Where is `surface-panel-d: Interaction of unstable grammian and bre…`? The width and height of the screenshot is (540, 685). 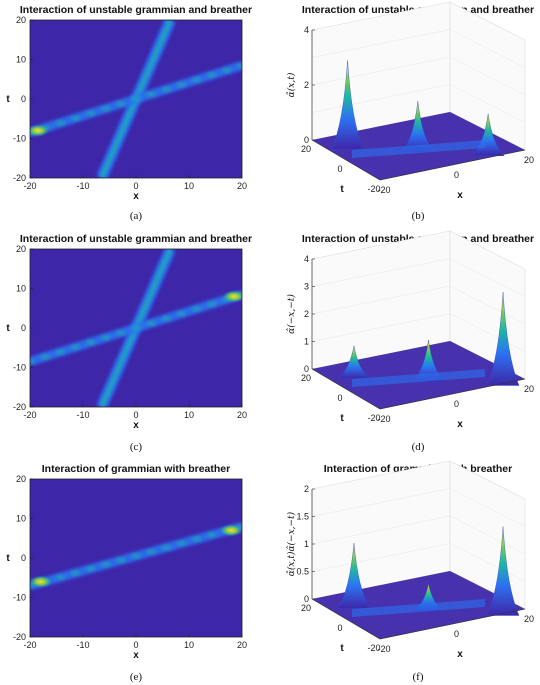
surface-panel-d: Interaction of unstable grammian and bre… is located at coordinates (410, 341).